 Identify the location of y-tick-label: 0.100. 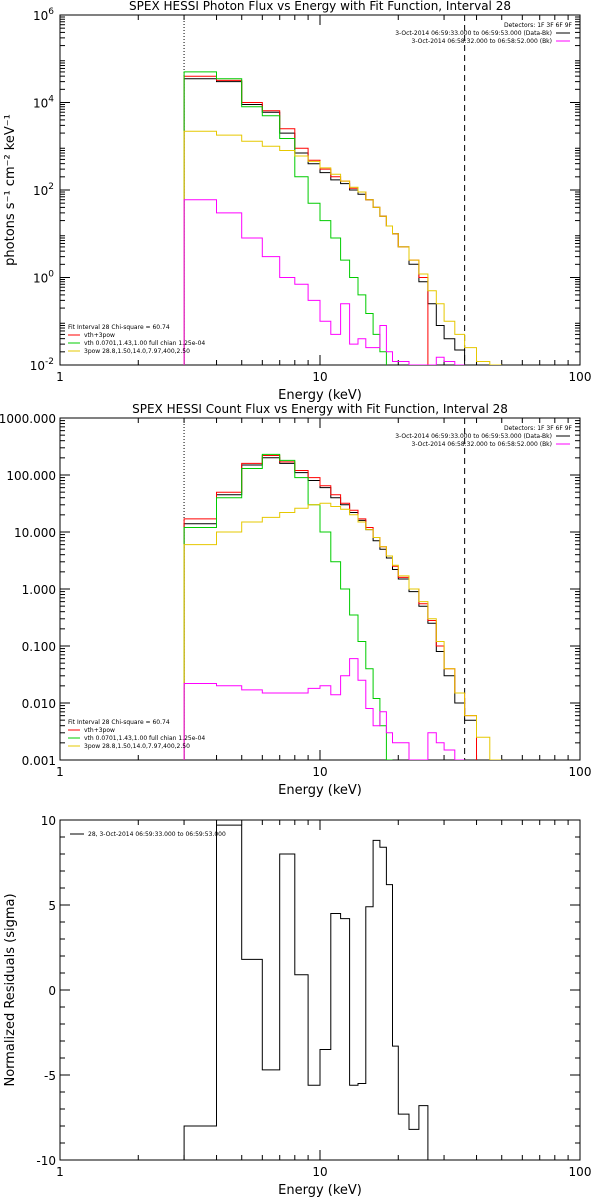
(39, 647).